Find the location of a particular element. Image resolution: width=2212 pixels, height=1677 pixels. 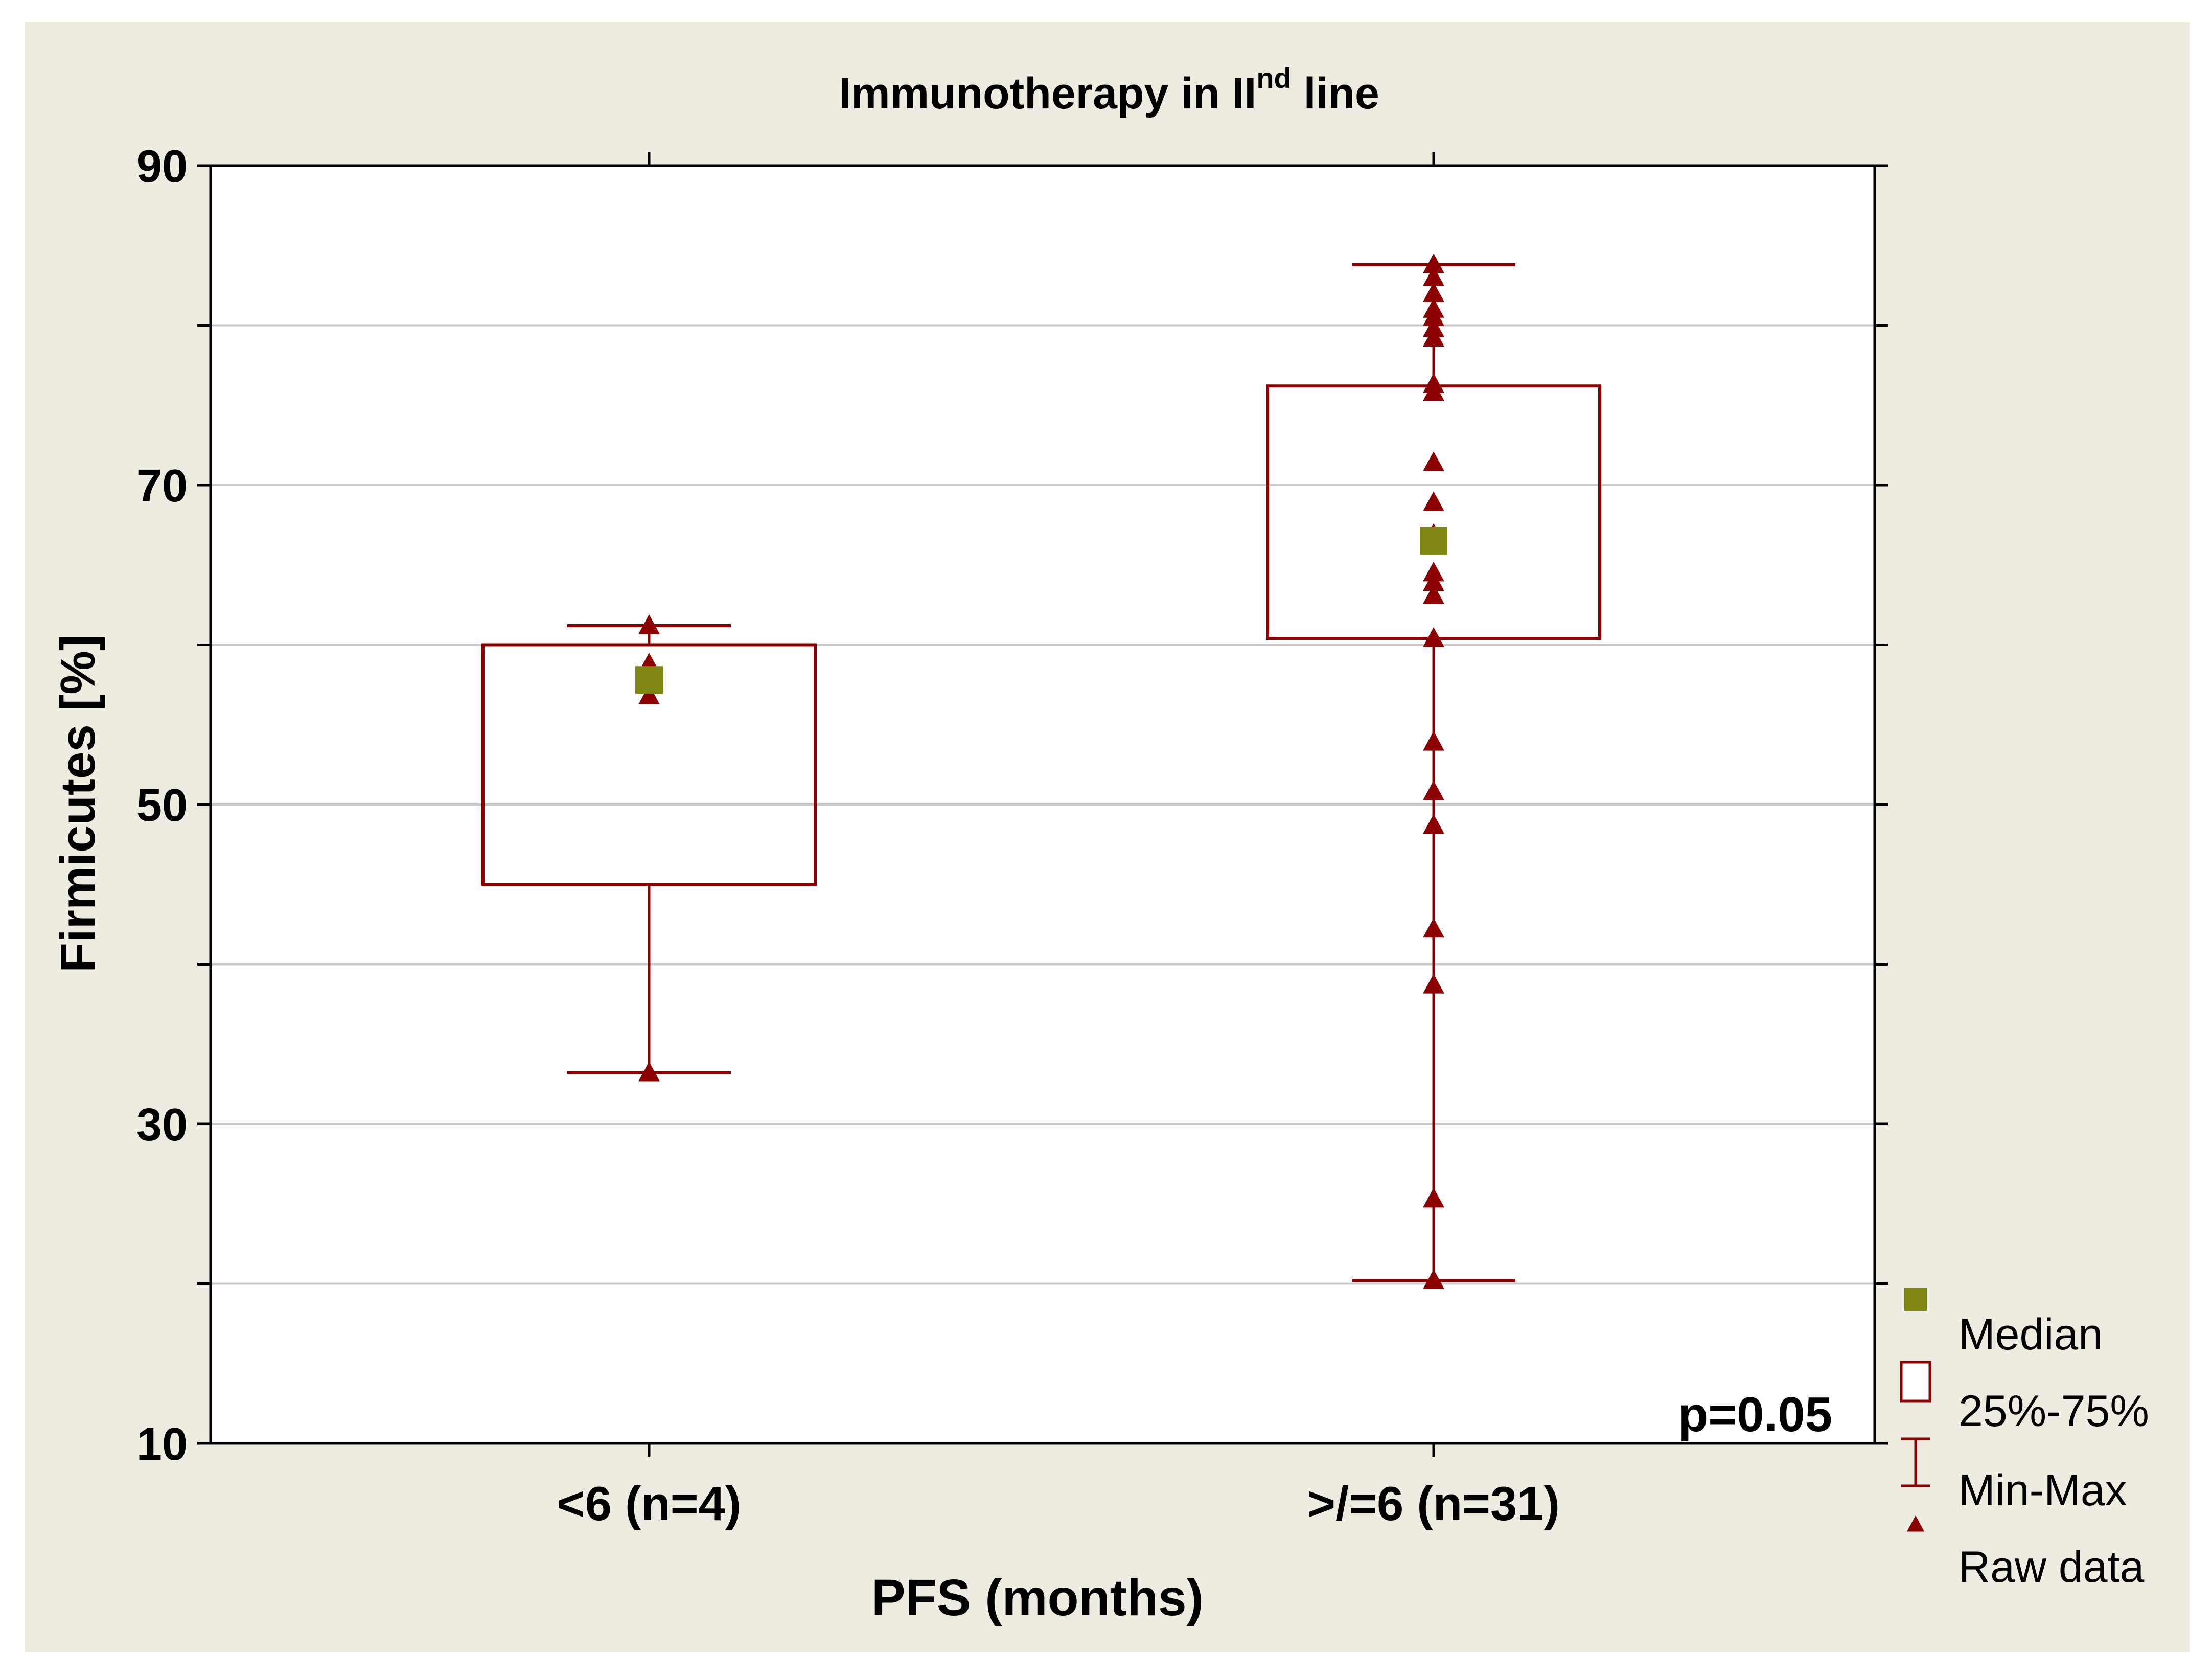

chart-title-tail: line is located at coordinates (1335, 93).